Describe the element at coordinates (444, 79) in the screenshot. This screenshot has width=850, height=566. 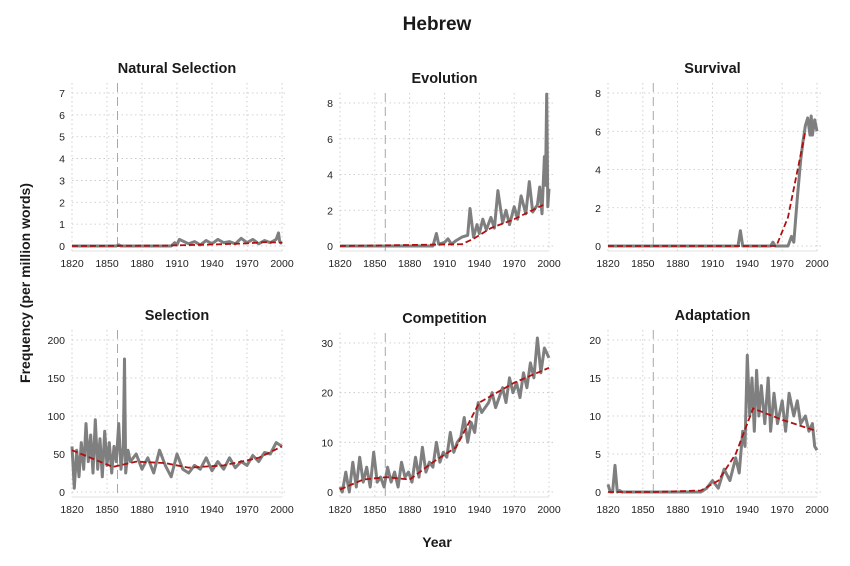
I see `panel-title: Evolution` at that location.